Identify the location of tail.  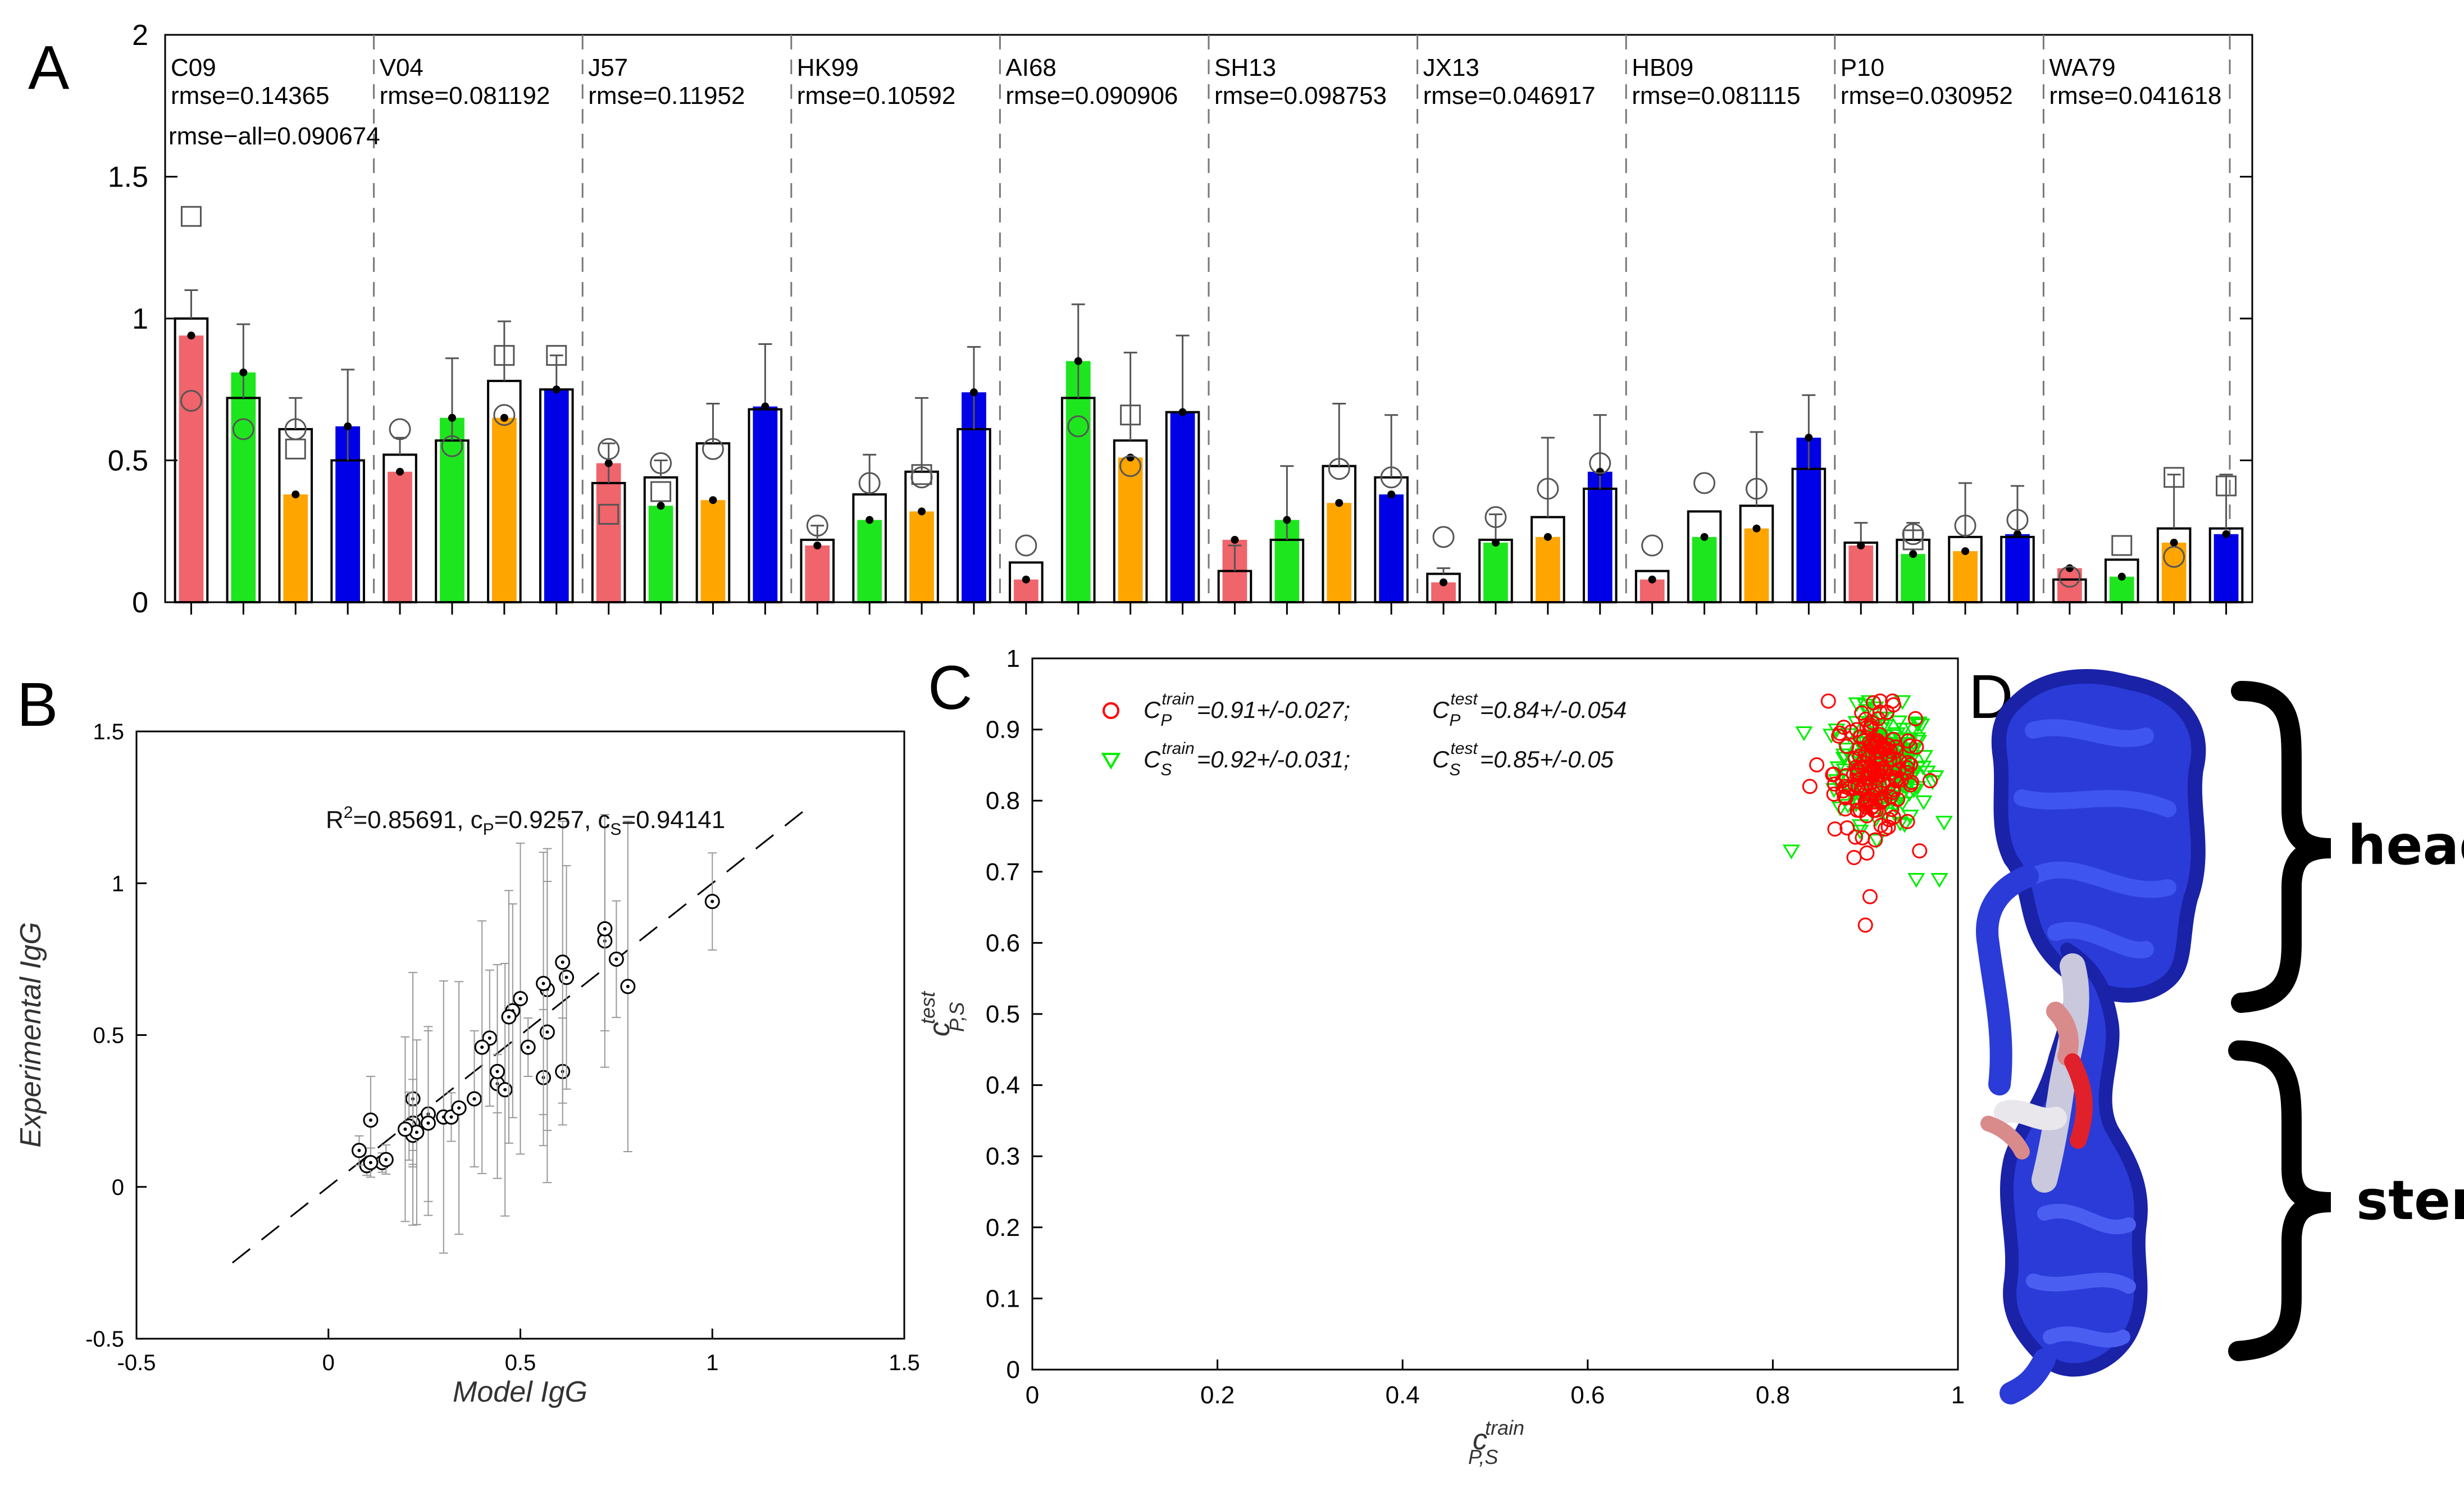
(2028, 1376).